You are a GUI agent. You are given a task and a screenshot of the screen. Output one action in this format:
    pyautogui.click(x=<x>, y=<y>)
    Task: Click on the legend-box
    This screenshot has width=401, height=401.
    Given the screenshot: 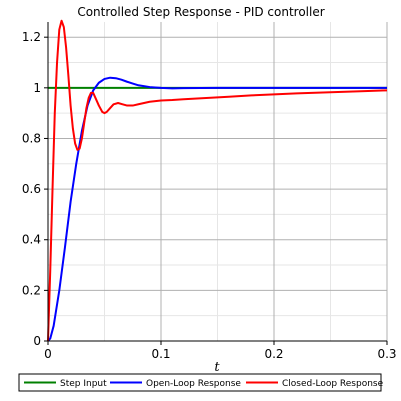 What is the action you would take?
    pyautogui.click(x=200, y=382)
    